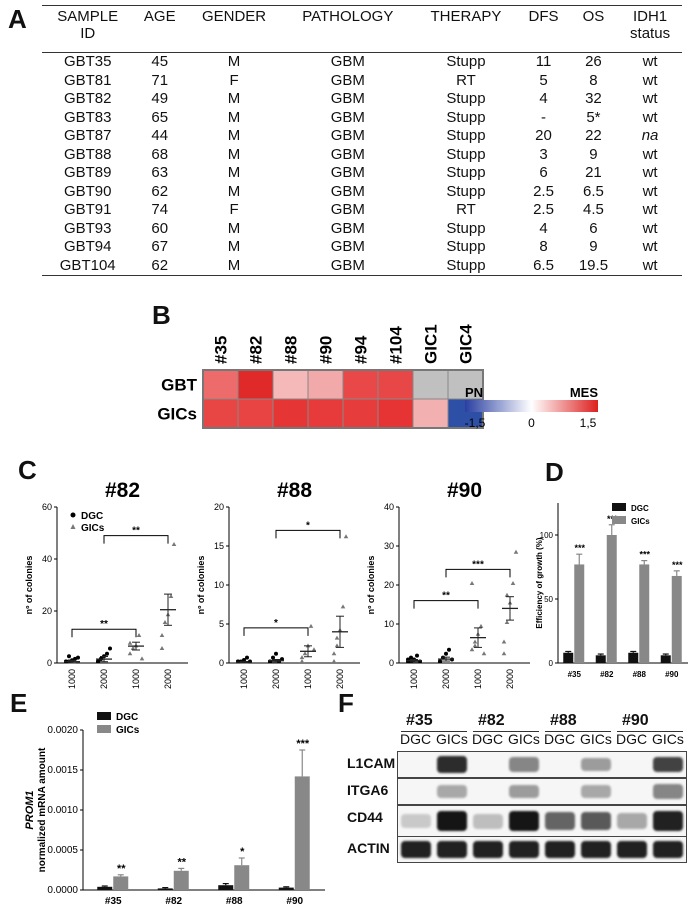 The image size is (700, 917). I want to click on blot-protein-label: ITGA6, so click(368, 790).